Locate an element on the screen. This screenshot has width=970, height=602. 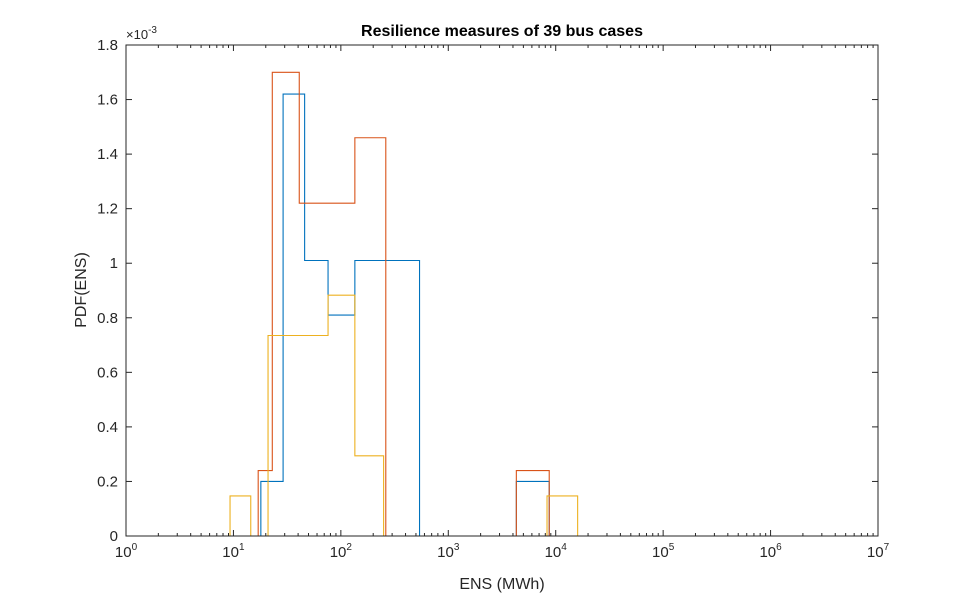
y-tick-label: 1.2 is located at coordinates (107, 209).